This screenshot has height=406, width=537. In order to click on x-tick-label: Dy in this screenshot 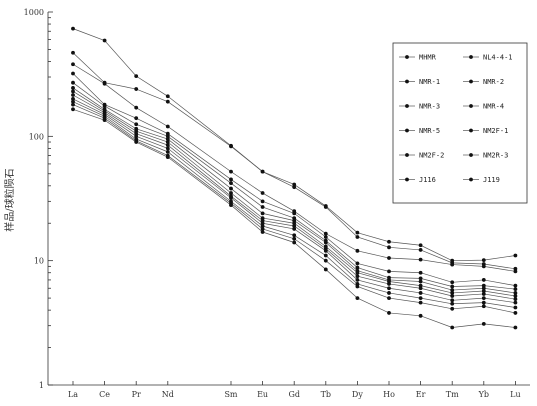, I will do `click(357, 394)`.